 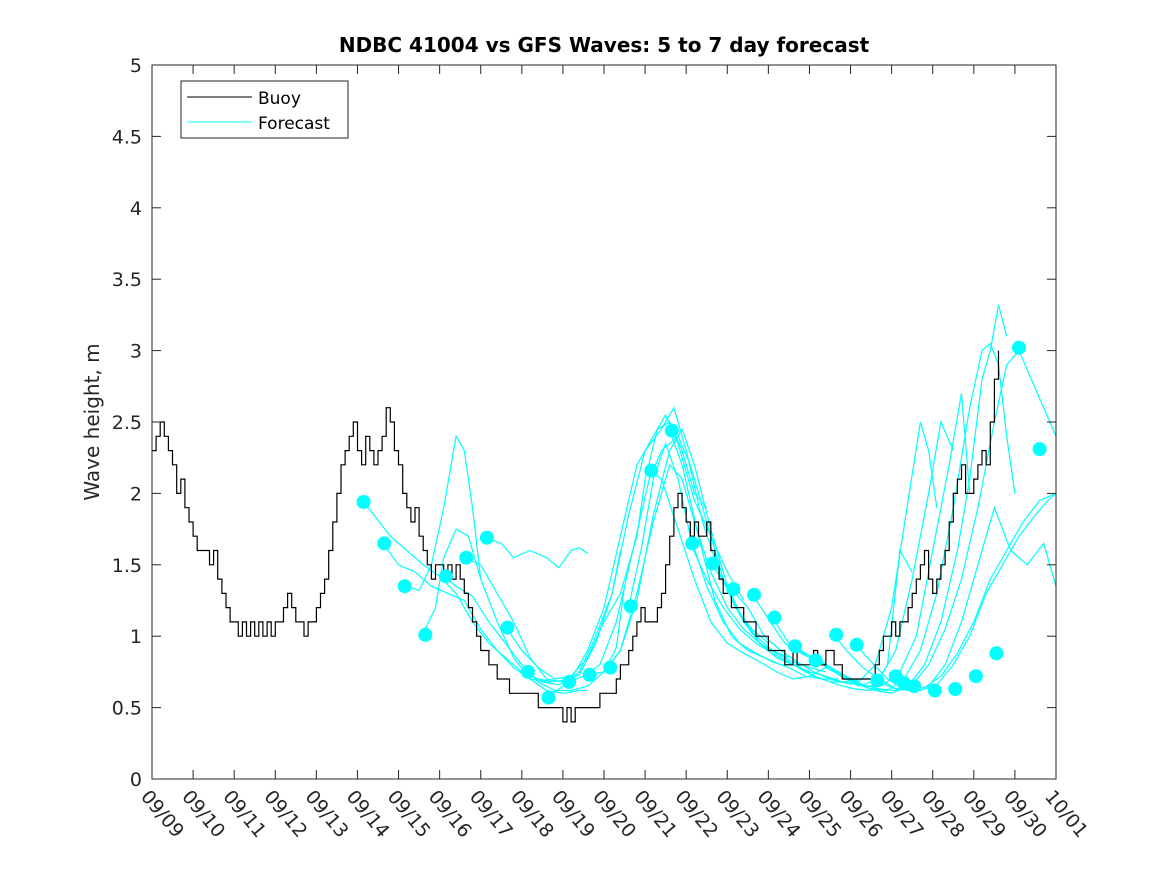 I want to click on y-axis-label: Wave height, m, so click(x=92, y=421).